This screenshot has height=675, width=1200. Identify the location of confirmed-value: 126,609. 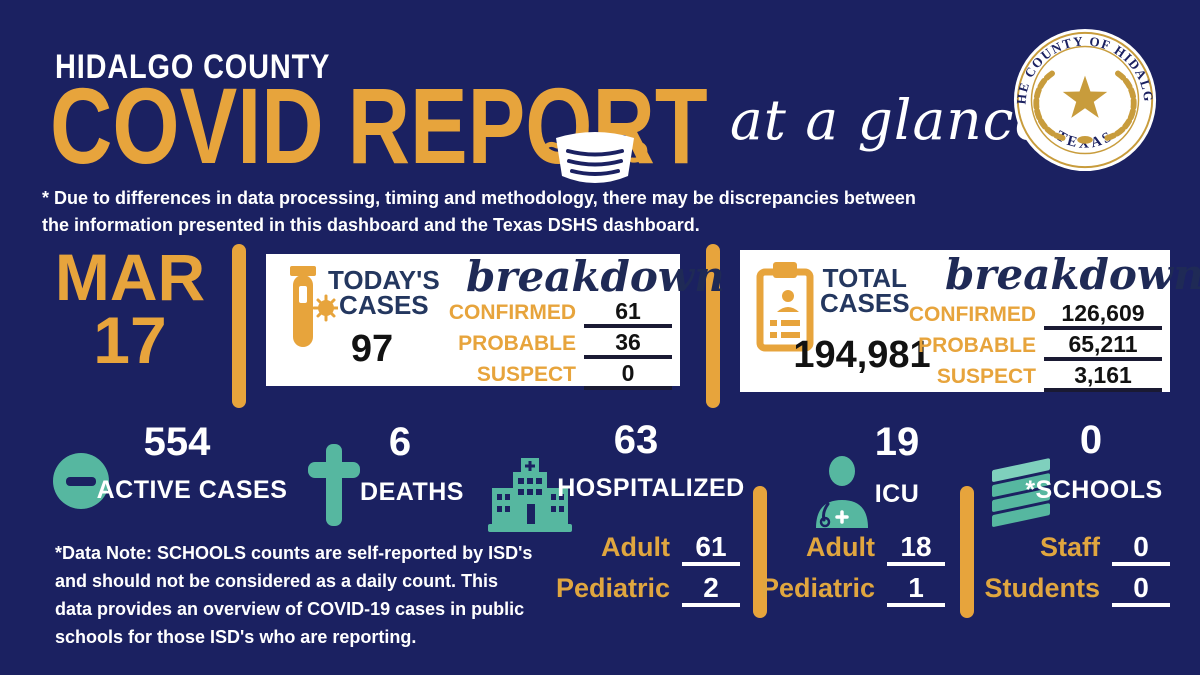
(1103, 316).